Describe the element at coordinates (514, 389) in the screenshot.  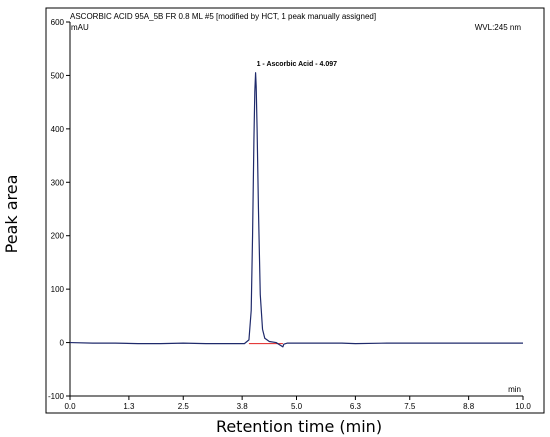
I see `x-unit-label: min` at that location.